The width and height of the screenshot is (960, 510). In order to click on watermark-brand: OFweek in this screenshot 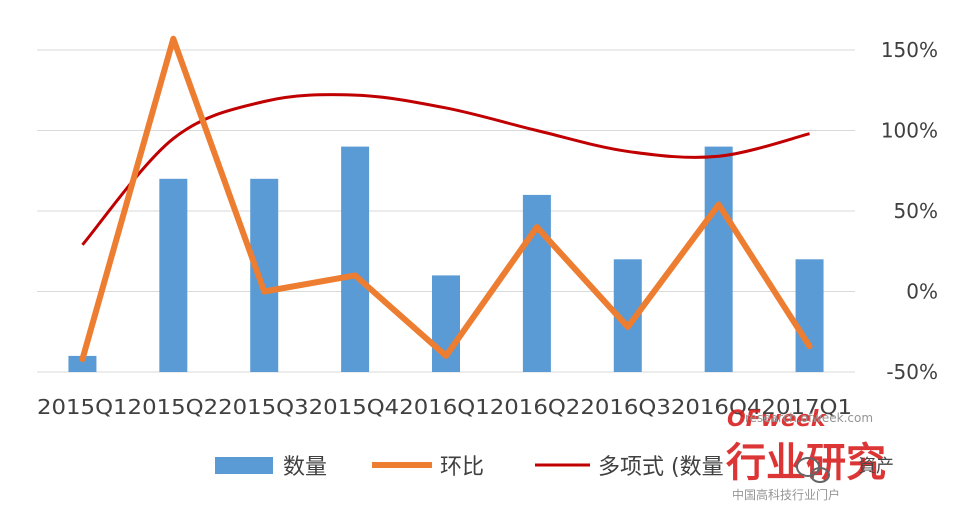, I will do `click(777, 419)`.